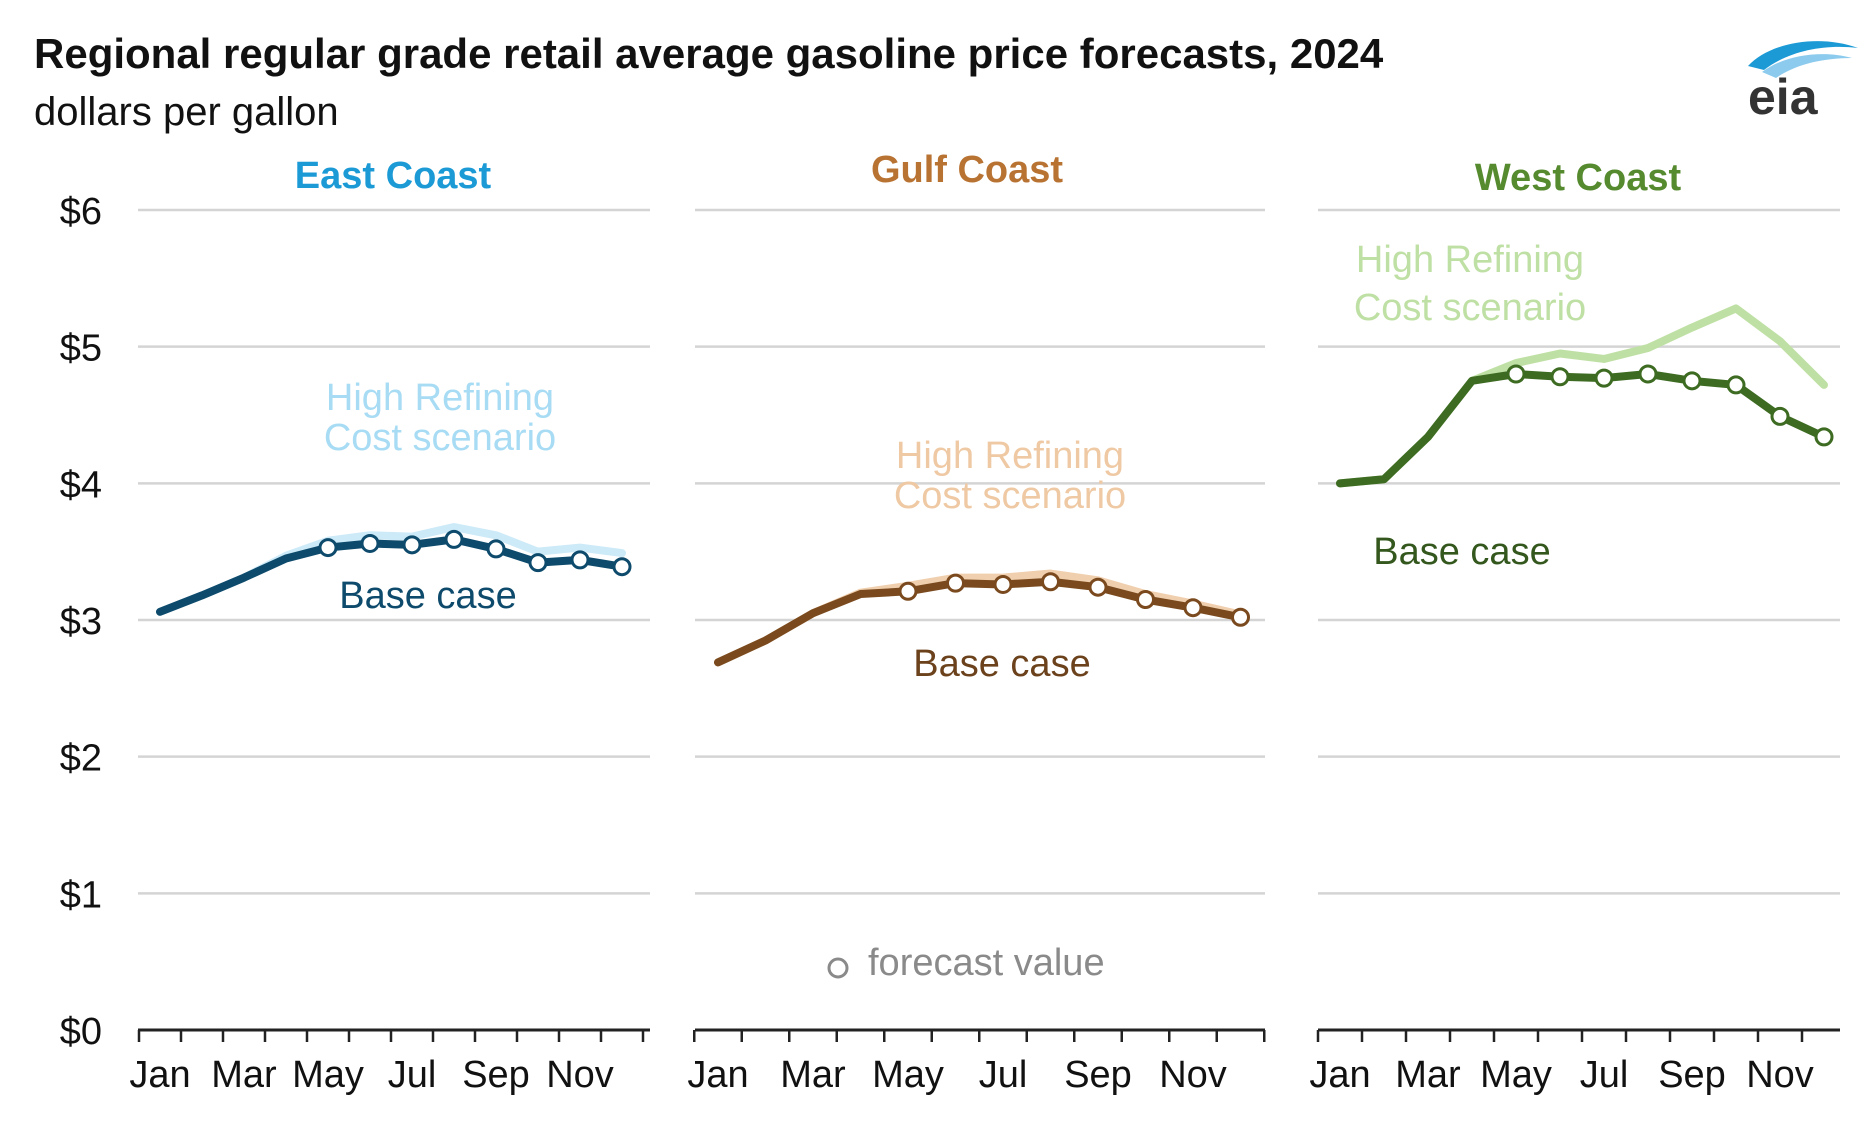  Describe the element at coordinates (81, 895) in the screenshot. I see `y-tick-label: $1` at that location.